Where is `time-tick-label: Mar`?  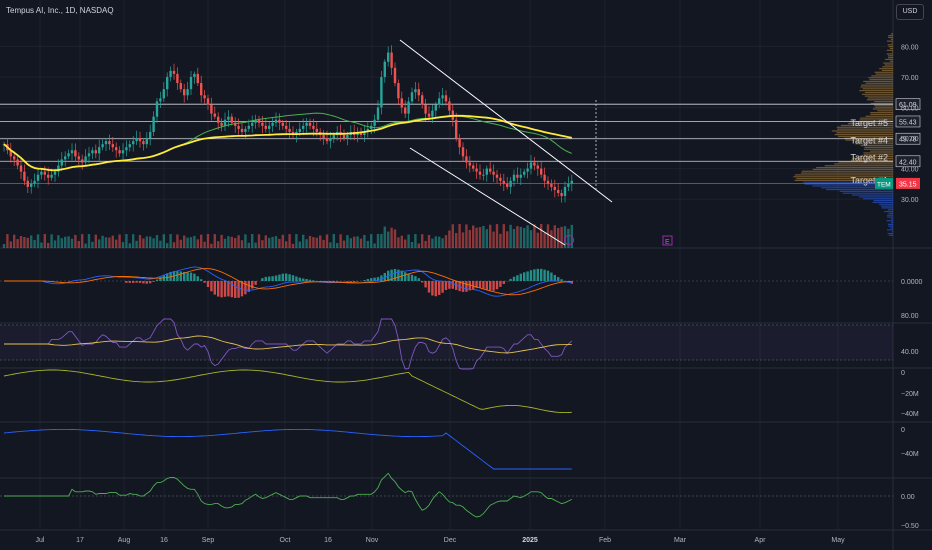 time-tick-label: Mar is located at coordinates (680, 540).